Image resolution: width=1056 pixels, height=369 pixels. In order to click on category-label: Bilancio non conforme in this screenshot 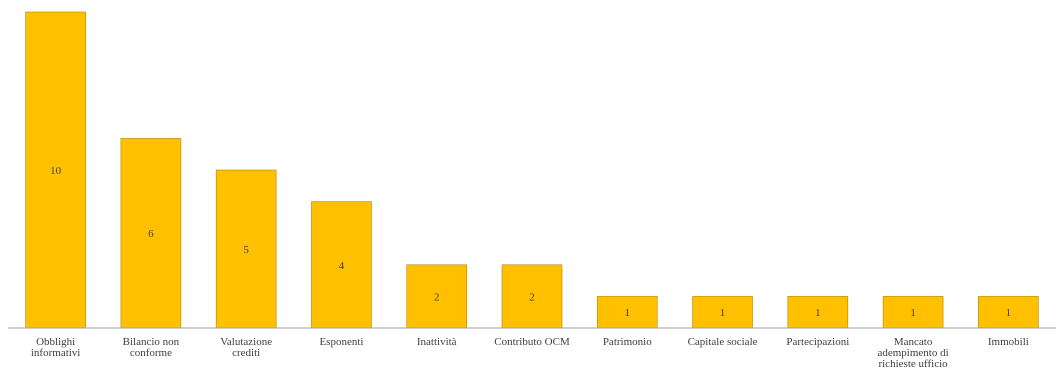, I will do `click(151, 347)`.